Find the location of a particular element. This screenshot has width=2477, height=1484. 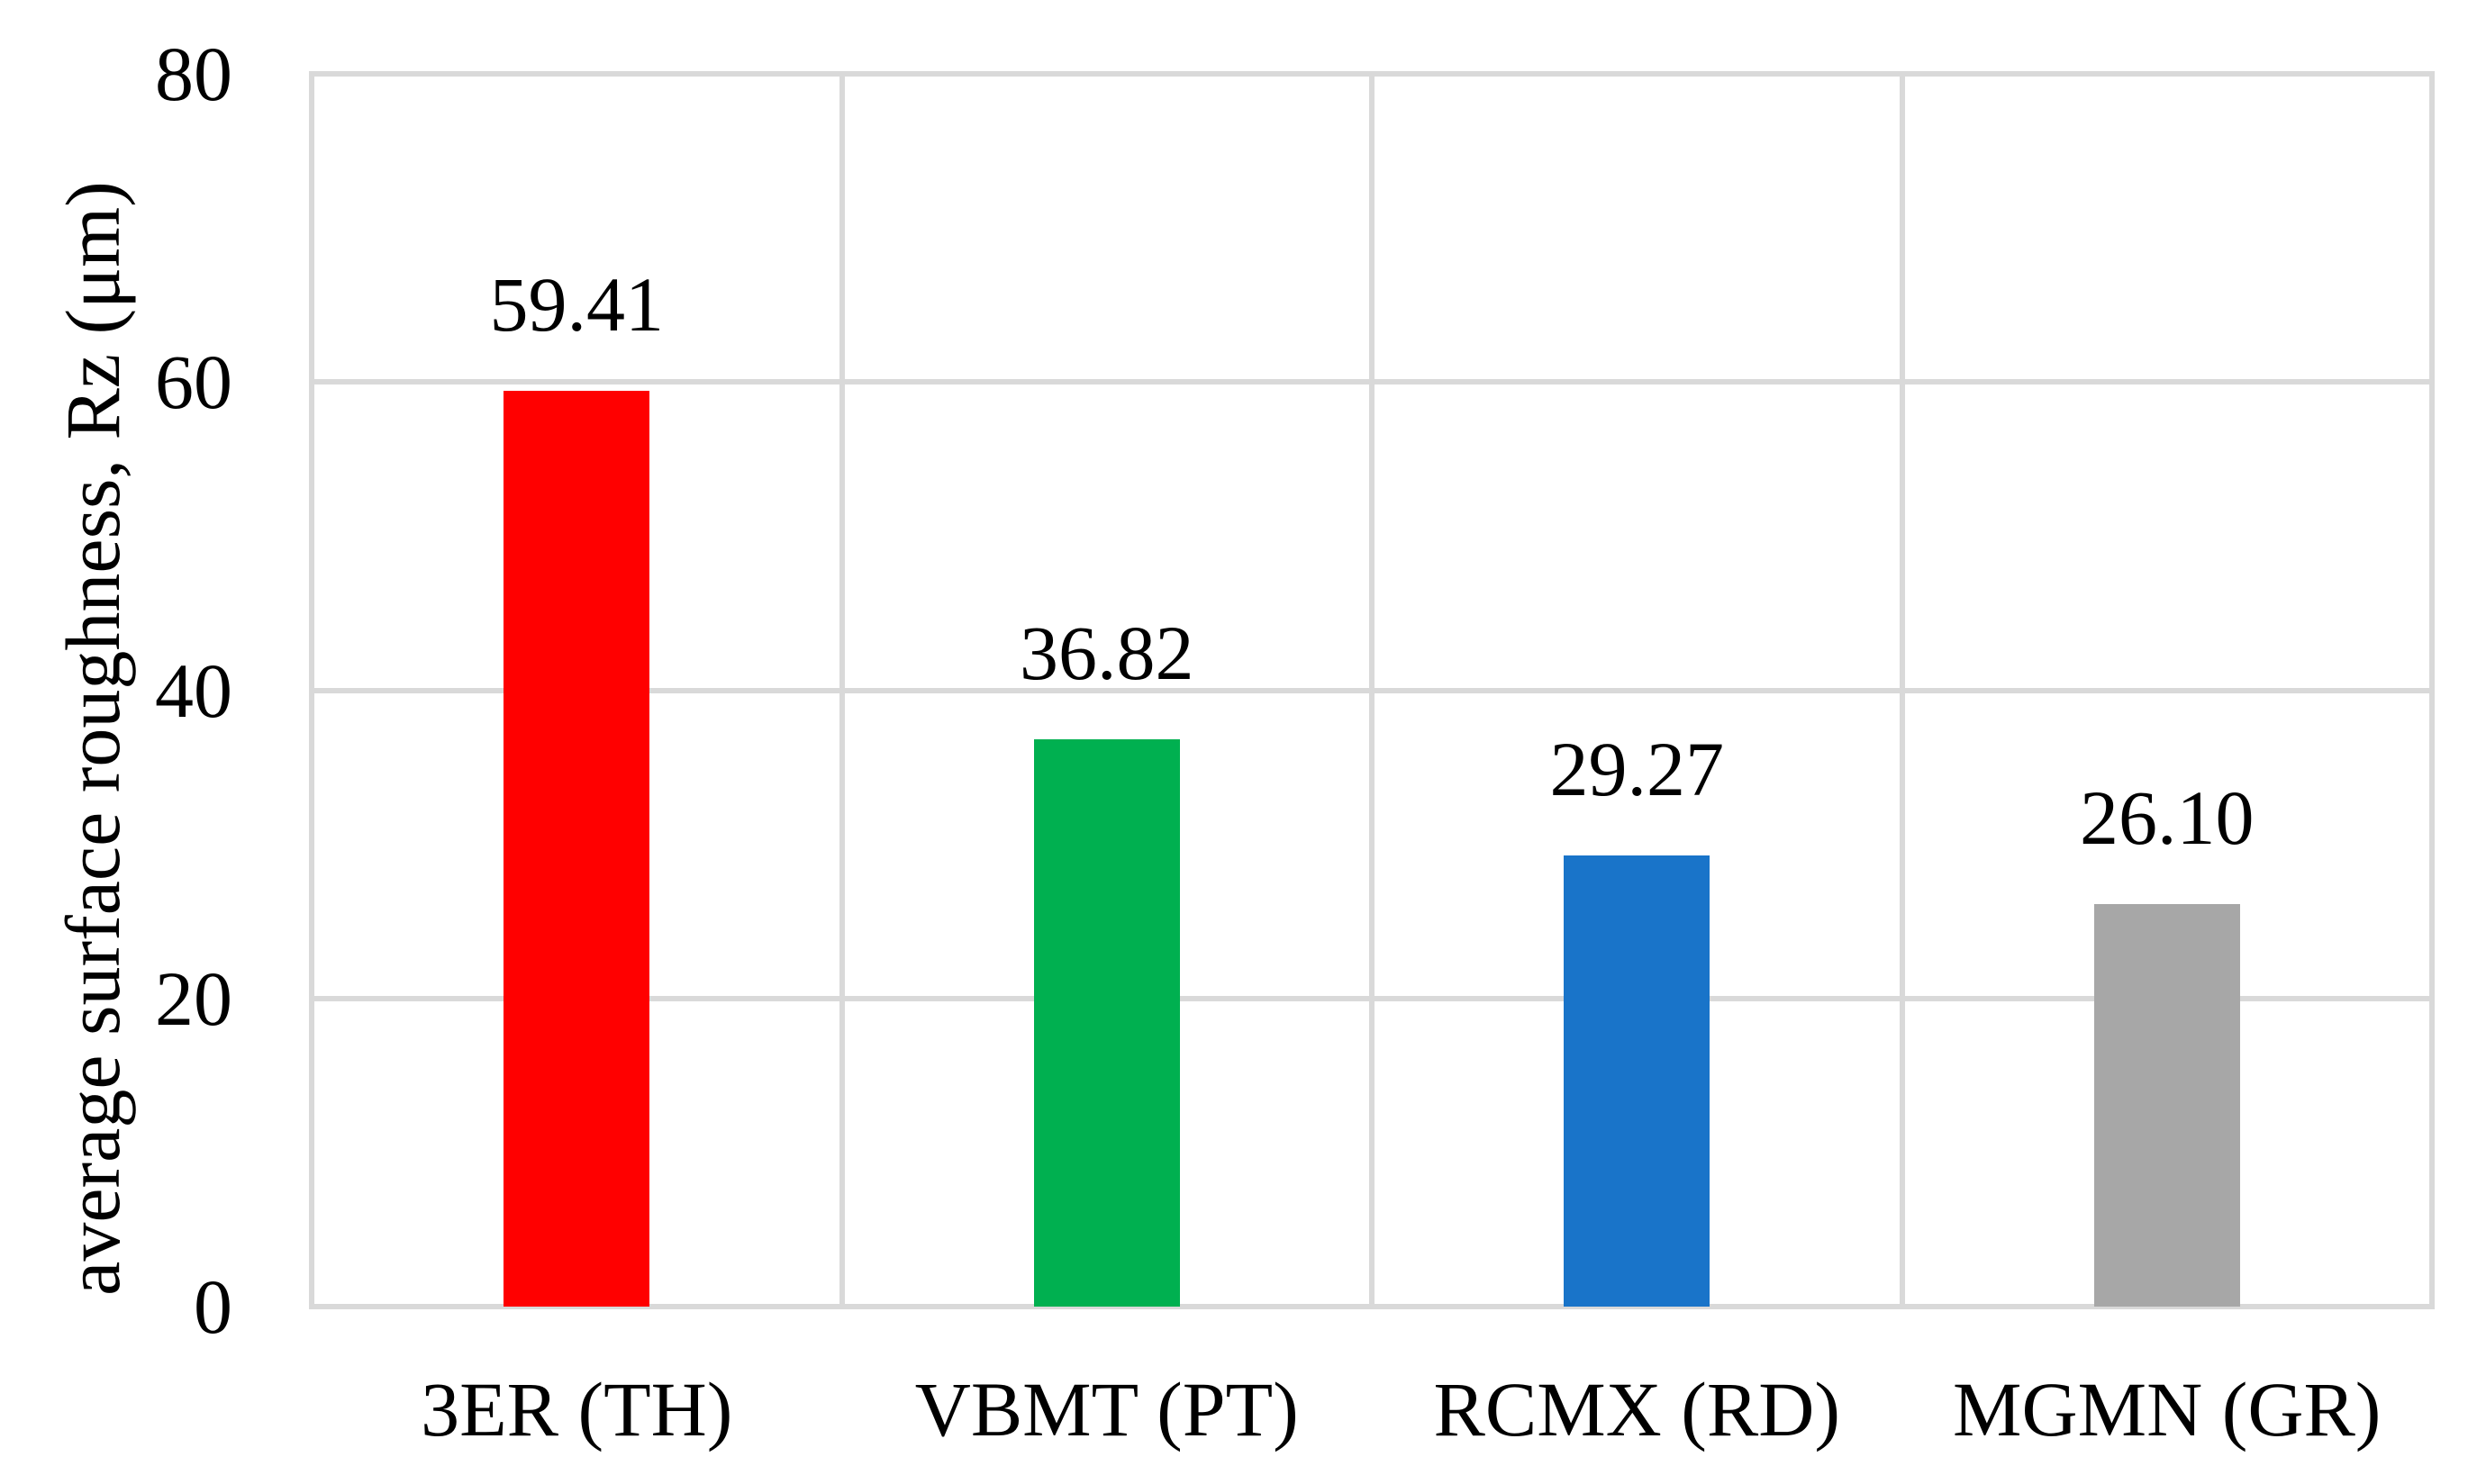

category-label-rcmx-rd: RCMX (RD) is located at coordinates (1637, 1409).